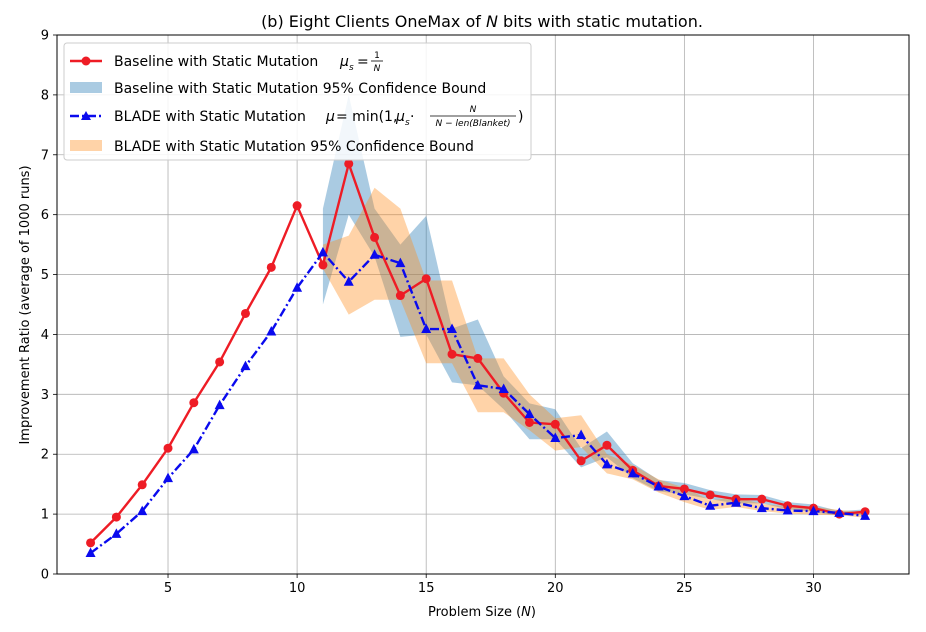 Image resolution: width=926 pixels, height=632 pixels. Describe the element at coordinates (86, 115) in the screenshot. I see `legend-blade-marker` at that location.